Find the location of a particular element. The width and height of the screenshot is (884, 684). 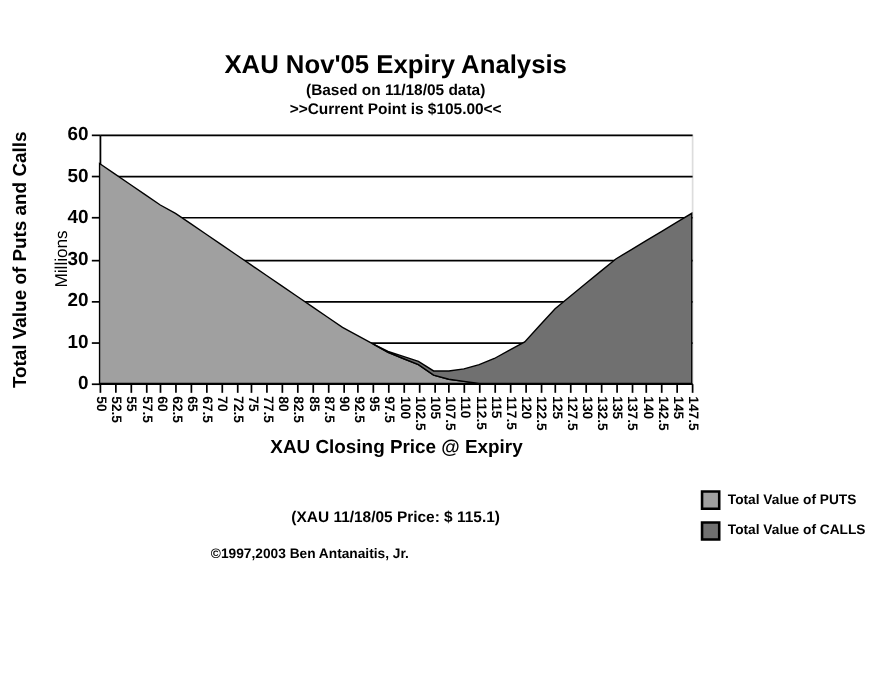

y-tick-label: 40 is located at coordinates (78, 218).